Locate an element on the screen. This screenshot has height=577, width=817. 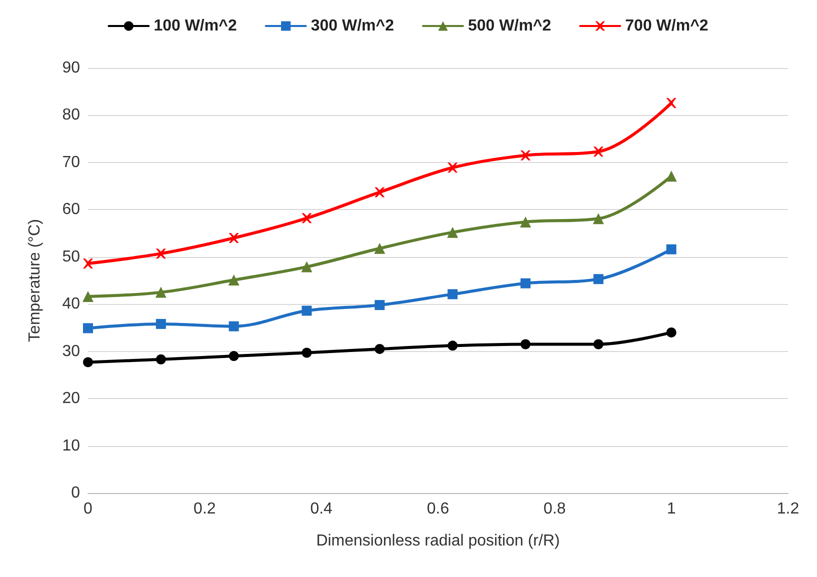
y-tick-label: 50 is located at coordinates (71, 257).